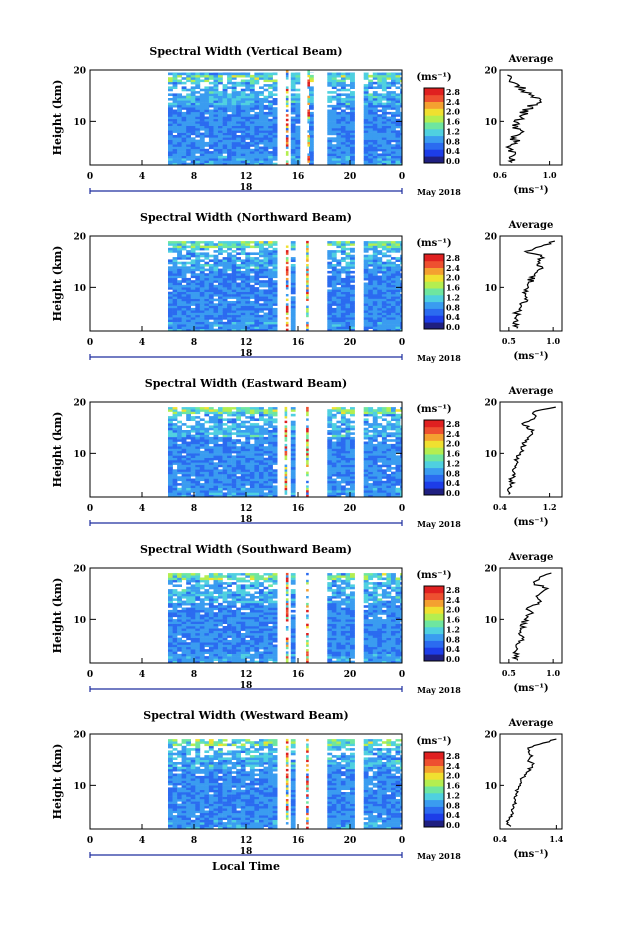 Image resolution: width=621 pixels, height=929 pixels. I want to click on panel-title: Spectral Width (Southward Beam), so click(246, 549).